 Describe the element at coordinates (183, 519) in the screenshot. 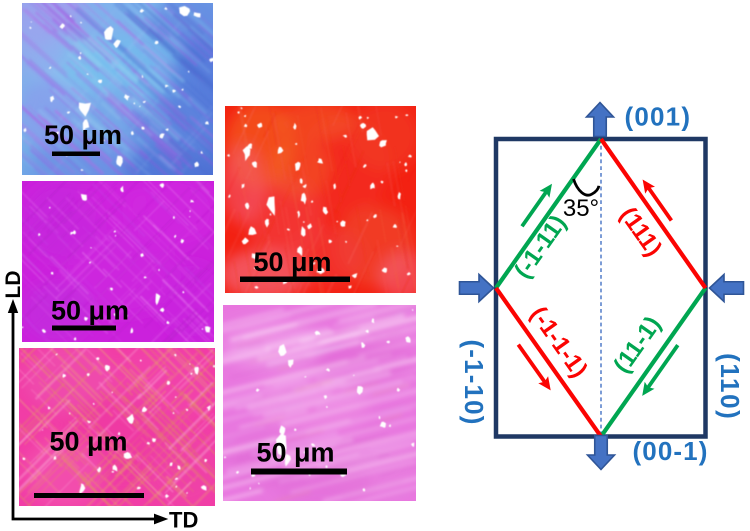

I see `svg-text: TD` at that location.